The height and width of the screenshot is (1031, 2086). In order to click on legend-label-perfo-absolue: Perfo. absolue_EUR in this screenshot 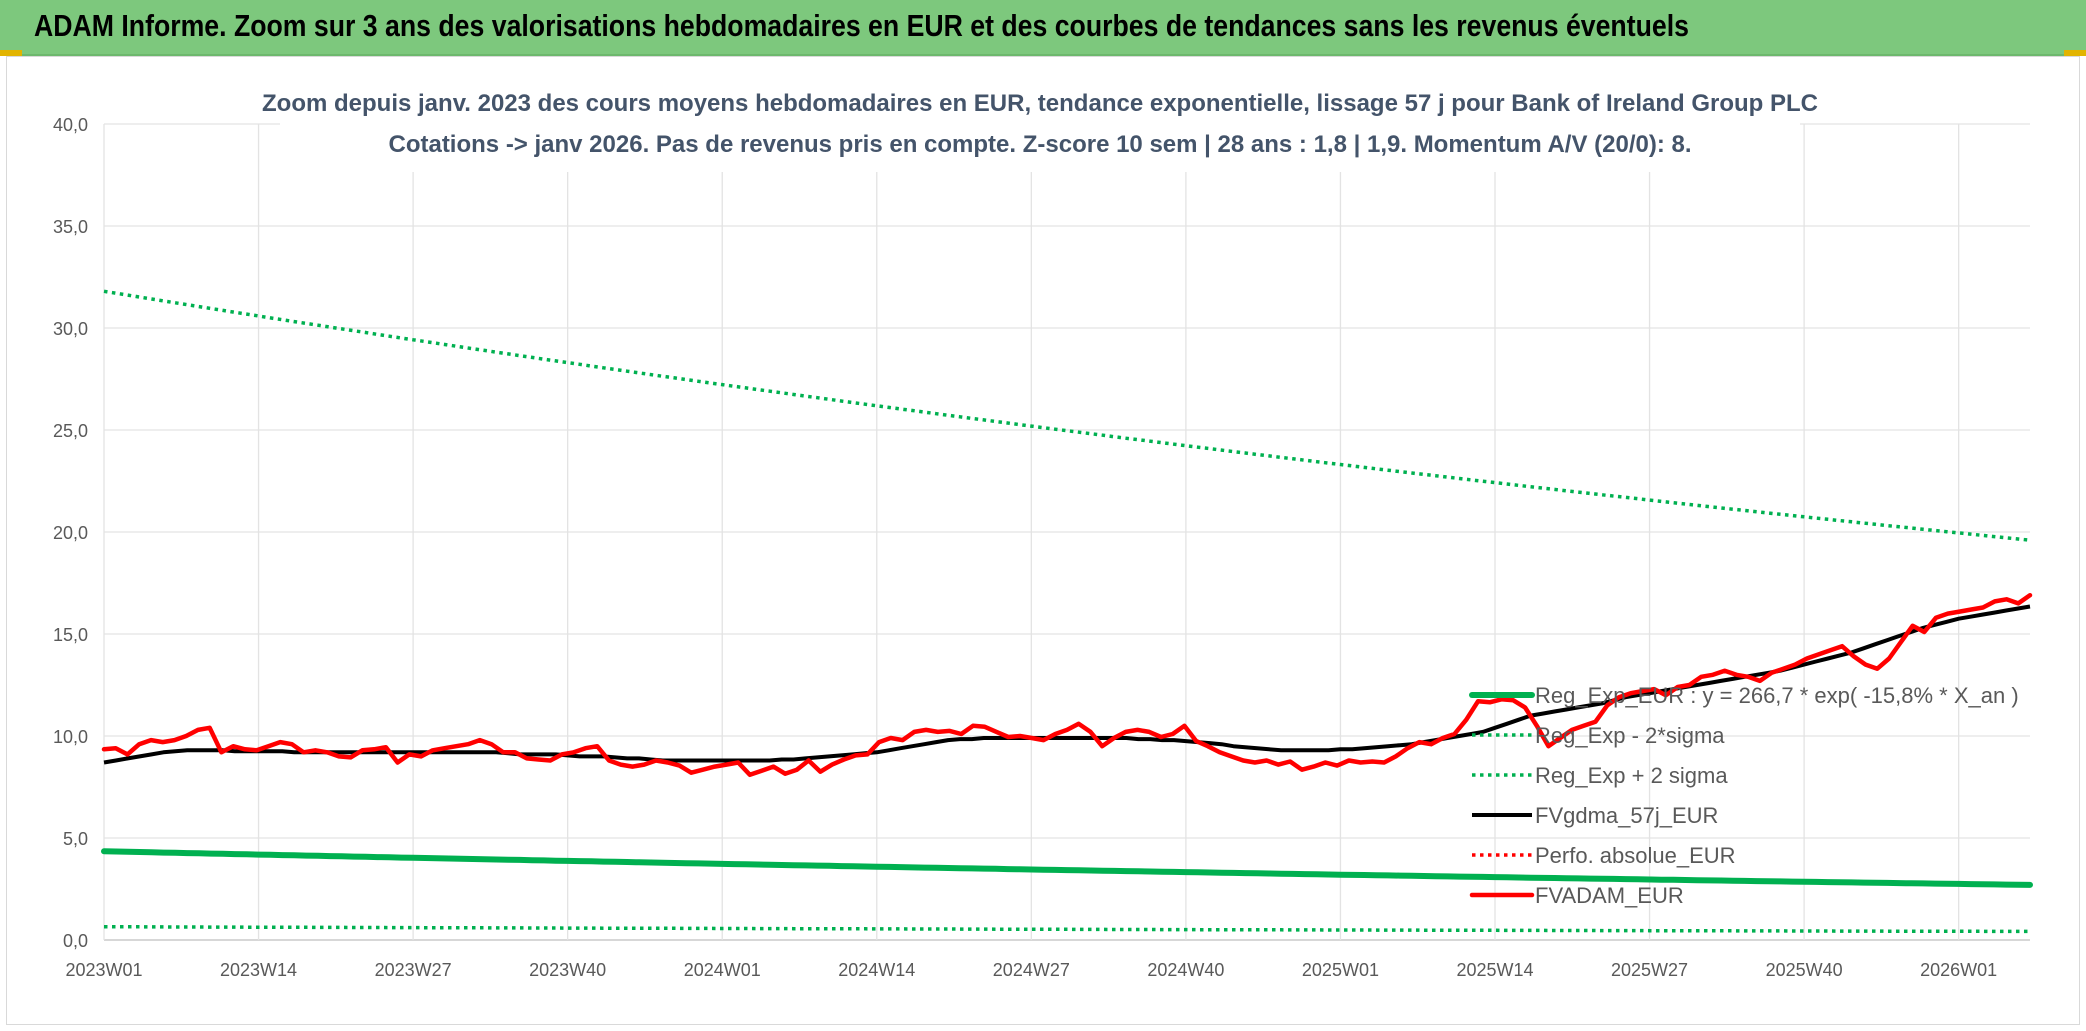, I will do `click(1635, 855)`.